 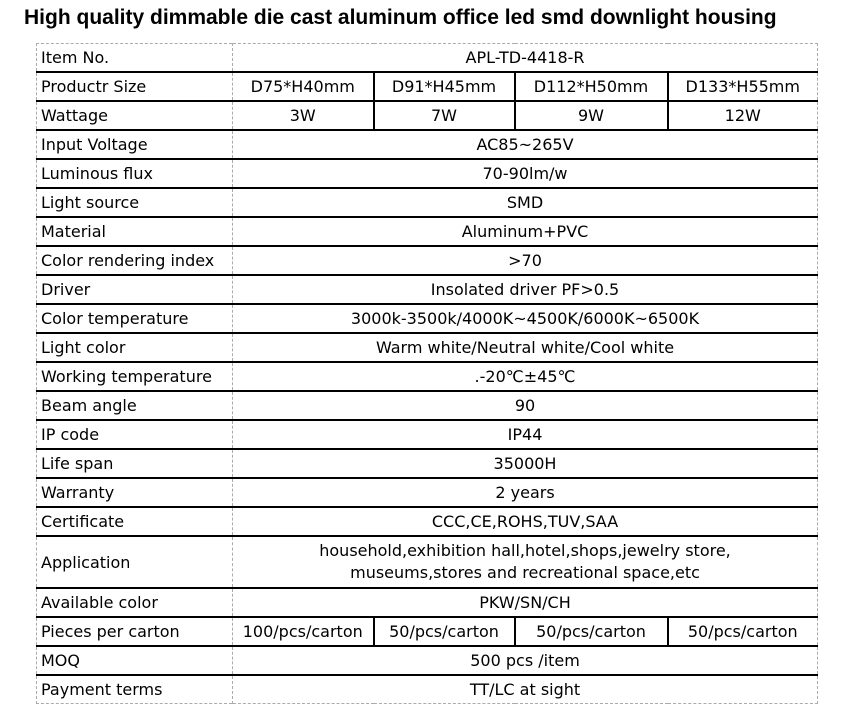 I want to click on spec-label: Warranty, so click(x=134, y=493).